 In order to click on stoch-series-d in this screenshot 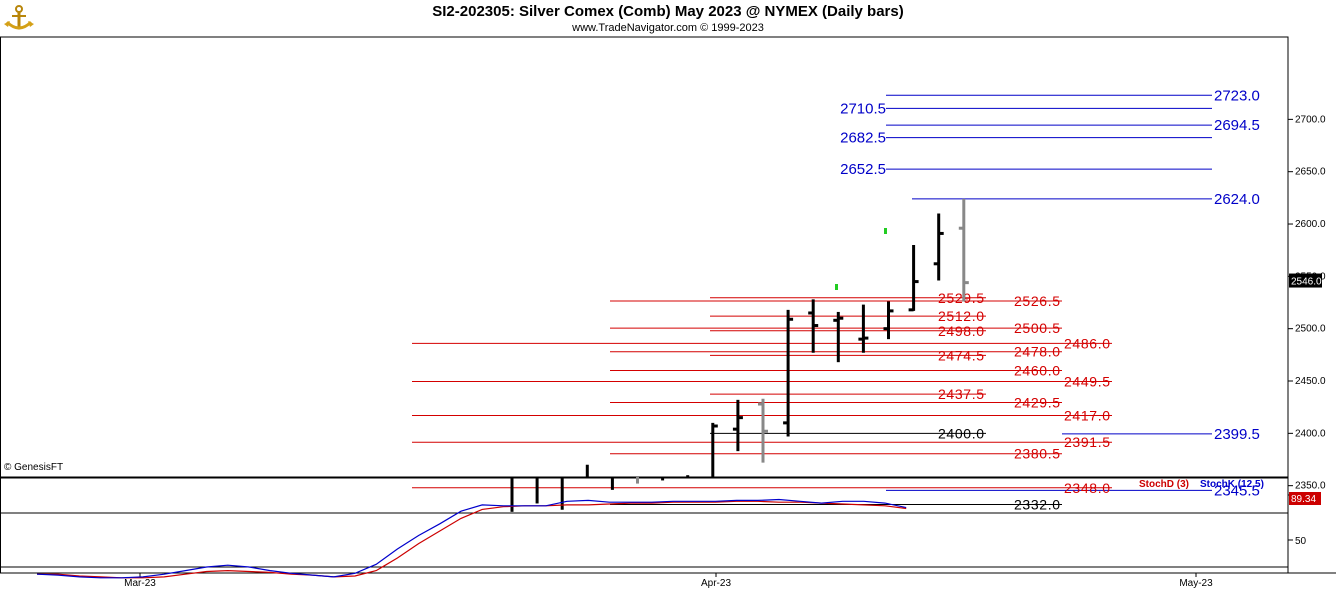, I will do `click(472, 539)`.